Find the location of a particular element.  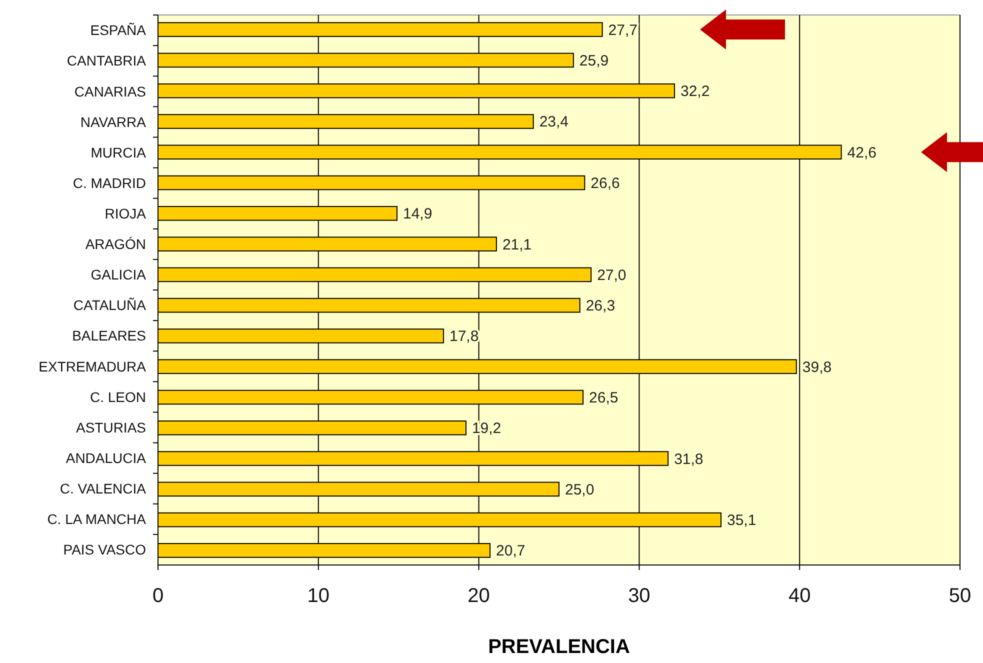

x-tick-label: 10 is located at coordinates (318, 596).